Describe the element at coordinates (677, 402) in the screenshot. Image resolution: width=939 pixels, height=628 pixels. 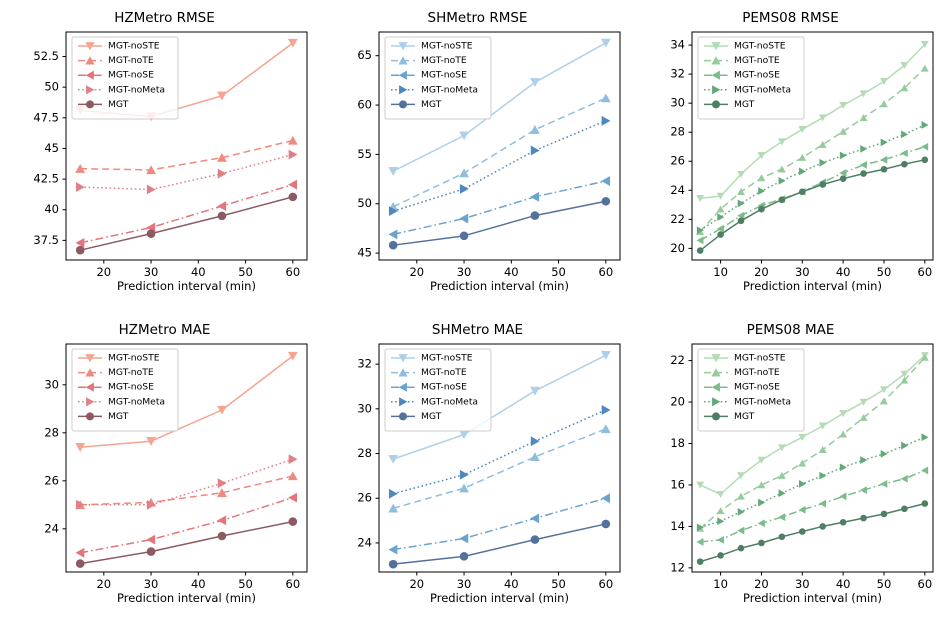
I see `y-tick-label: 20` at that location.